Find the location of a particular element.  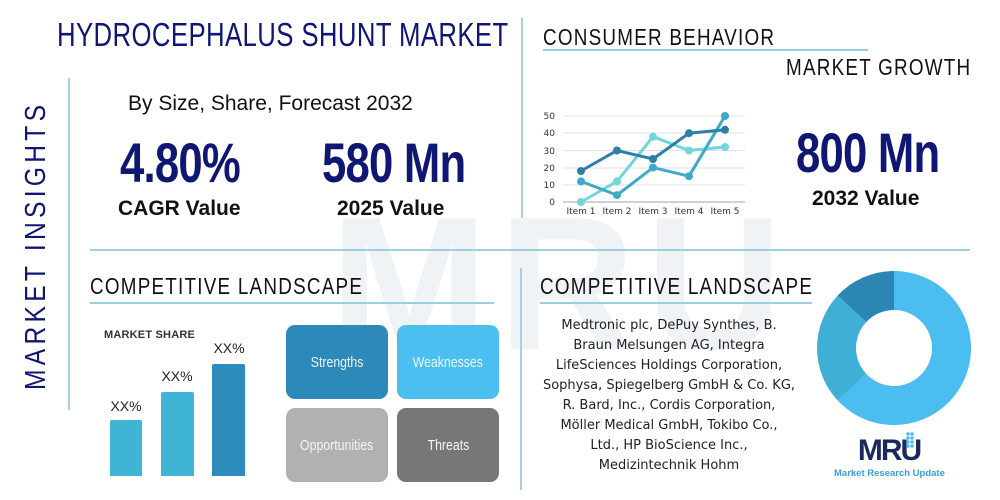

swot-opportunities-label: Opportunities is located at coordinates (337, 445).